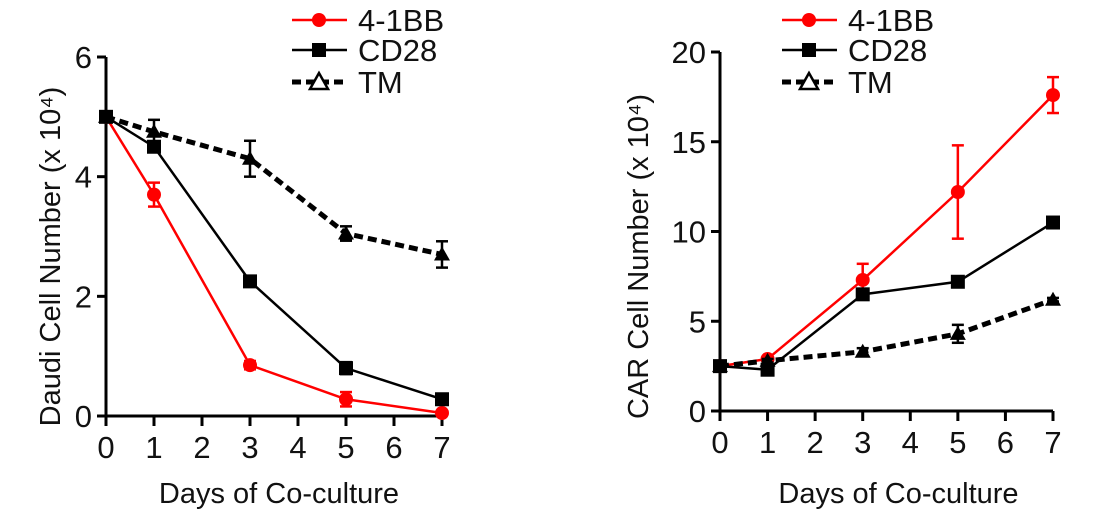 The width and height of the screenshot is (1113, 512). Describe the element at coordinates (689, 142) in the screenshot. I see `y-tick-label: 15` at that location.